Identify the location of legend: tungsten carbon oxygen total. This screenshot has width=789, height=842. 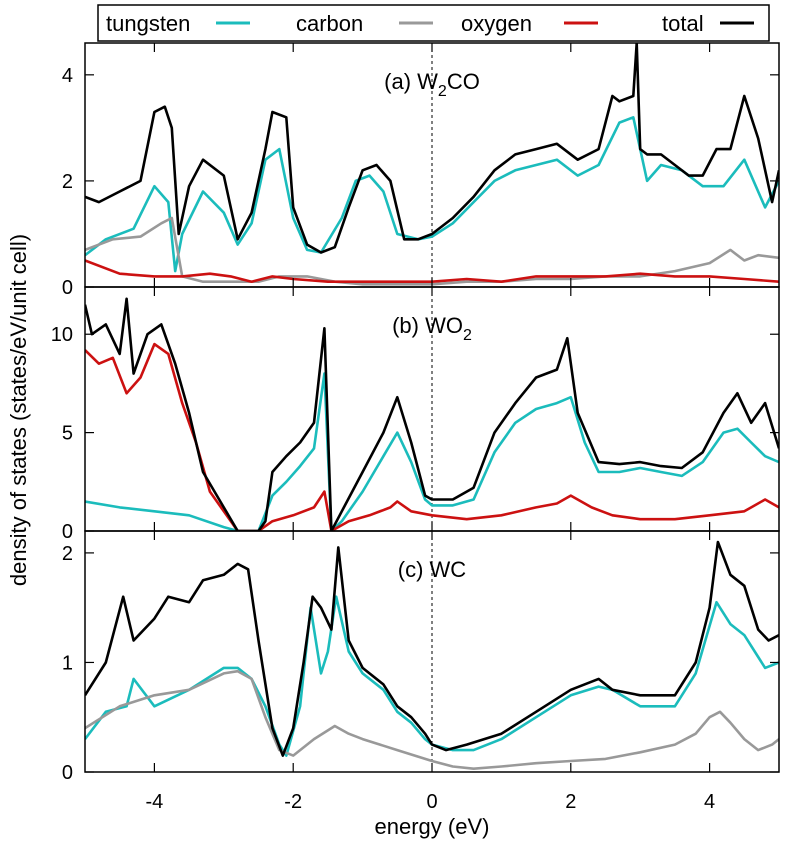
(433, 23).